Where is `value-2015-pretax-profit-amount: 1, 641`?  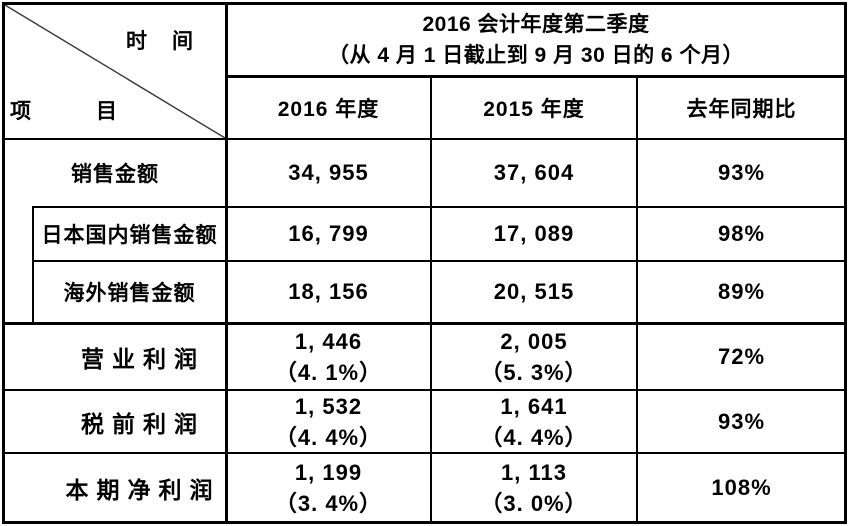 value-2015-pretax-profit-amount: 1, 641 is located at coordinates (534, 406).